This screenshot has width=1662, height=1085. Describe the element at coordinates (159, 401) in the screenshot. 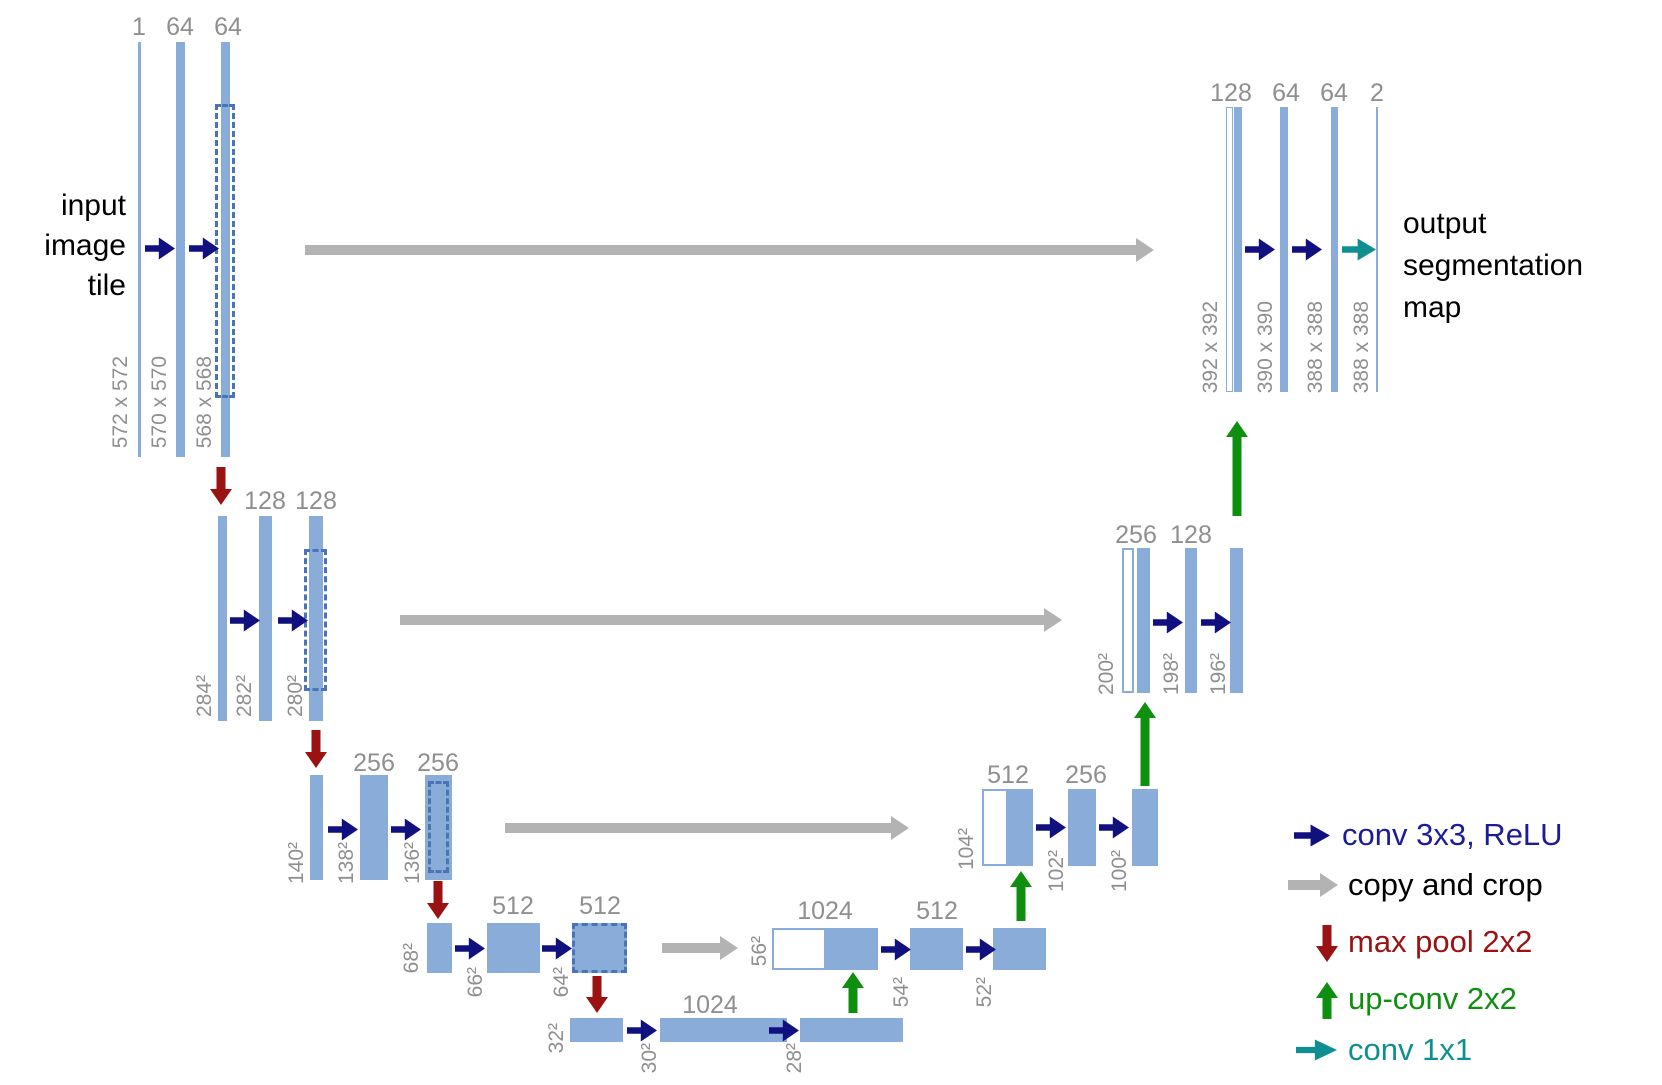

I see `size-label: 570 x 570` at that location.